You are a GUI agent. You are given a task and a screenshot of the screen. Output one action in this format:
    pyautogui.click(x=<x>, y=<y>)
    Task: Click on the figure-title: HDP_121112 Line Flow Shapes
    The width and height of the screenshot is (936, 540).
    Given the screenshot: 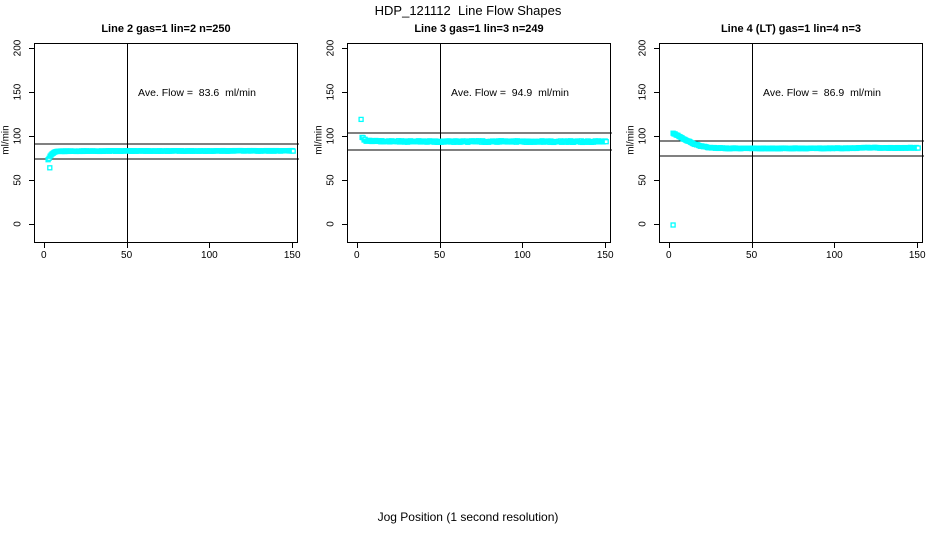 What is the action you would take?
    pyautogui.click(x=468, y=10)
    